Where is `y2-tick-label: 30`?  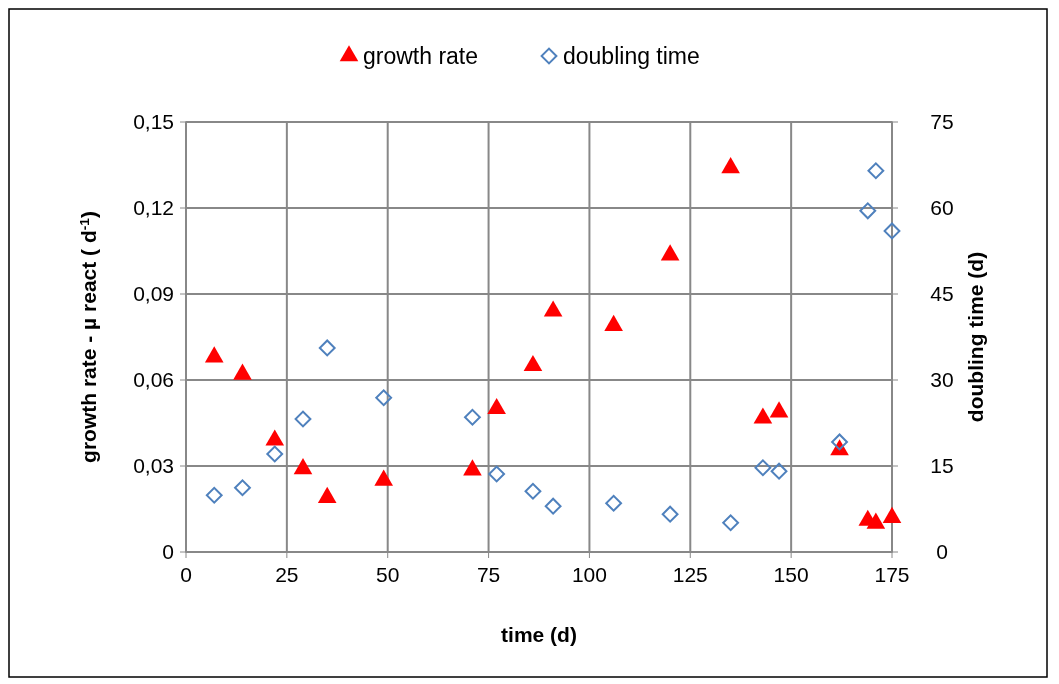 y2-tick-label: 30 is located at coordinates (942, 379).